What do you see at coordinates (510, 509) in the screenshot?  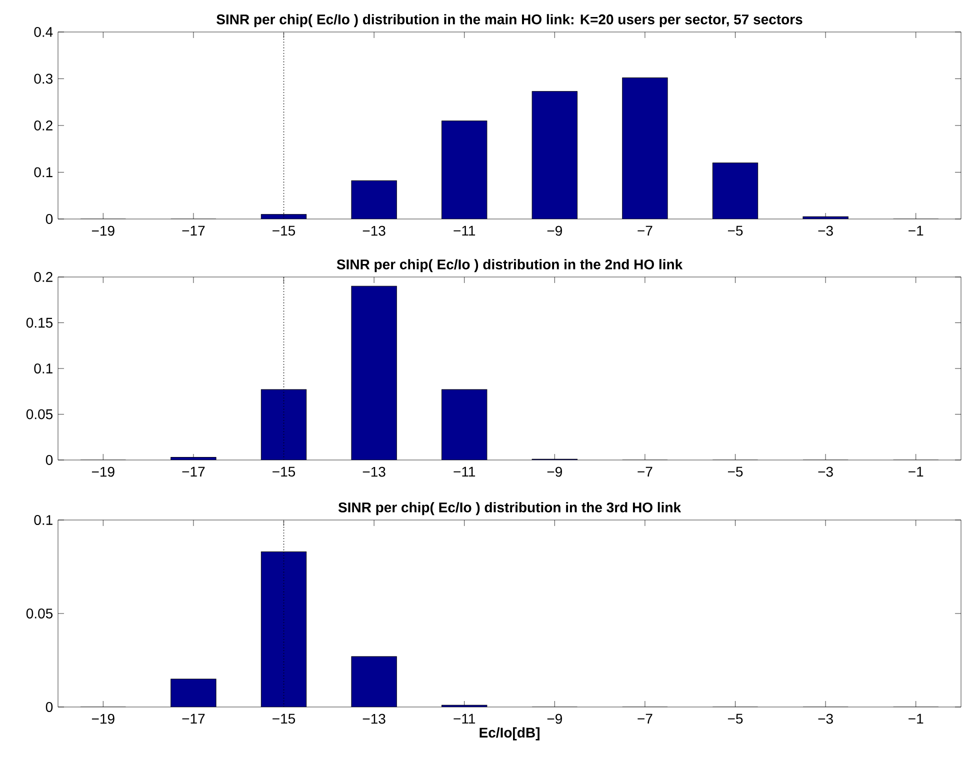 I see `chart-title: SINR per chip( Ec/Io ) distribution in the 3rd HO link` at bounding box center [510, 509].